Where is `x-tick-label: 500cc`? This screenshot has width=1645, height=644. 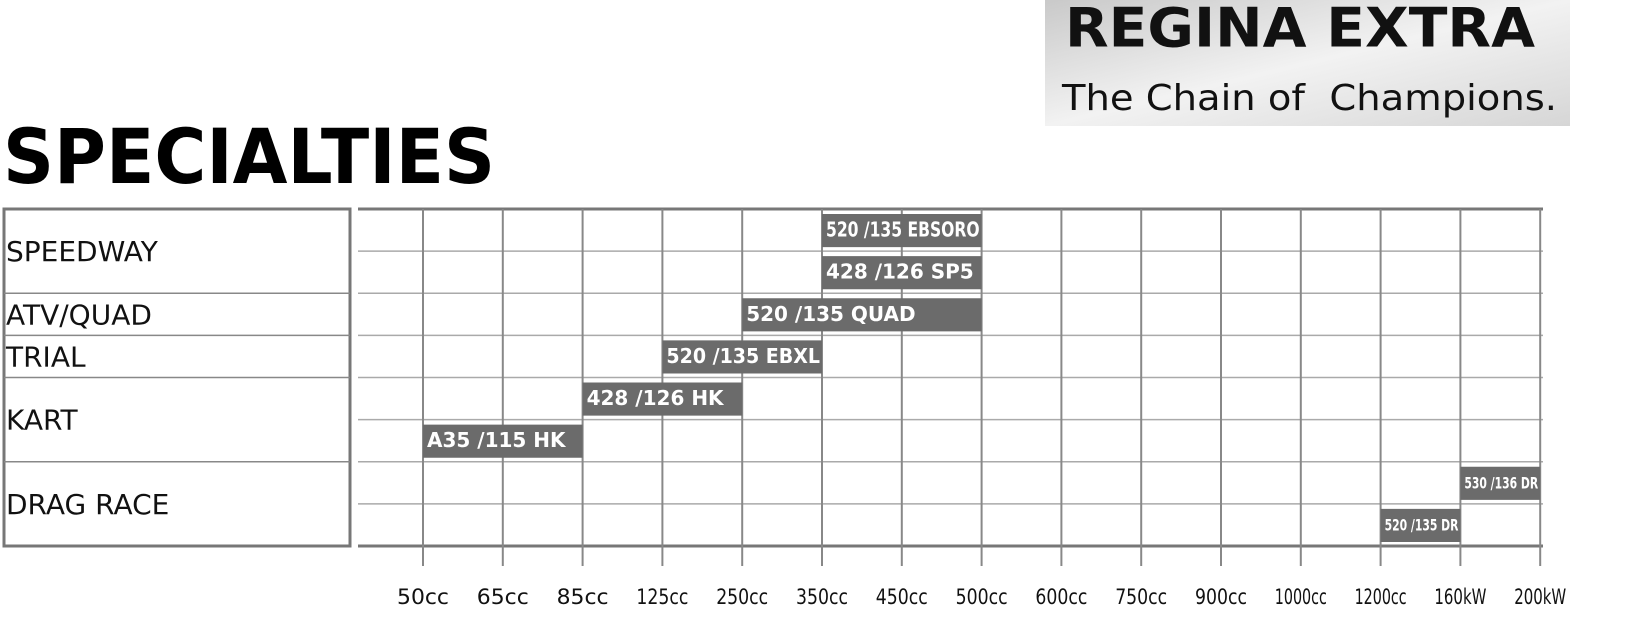
x-tick-label: 500cc is located at coordinates (982, 597).